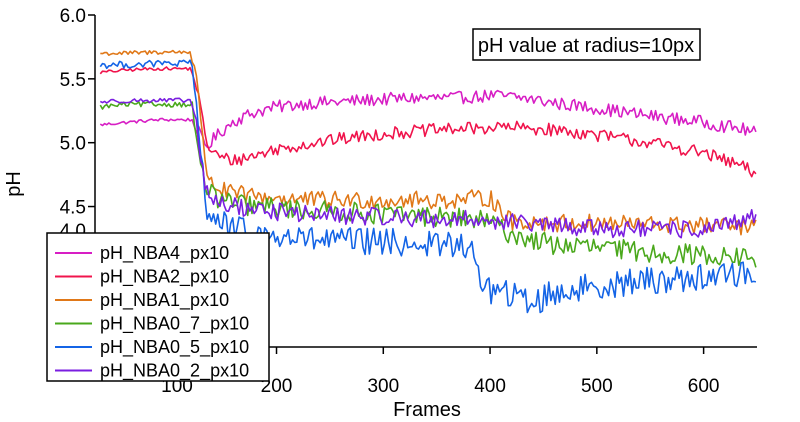 The height and width of the screenshot is (422, 800). I want to click on y-axis-label: pH, so click(14, 184).